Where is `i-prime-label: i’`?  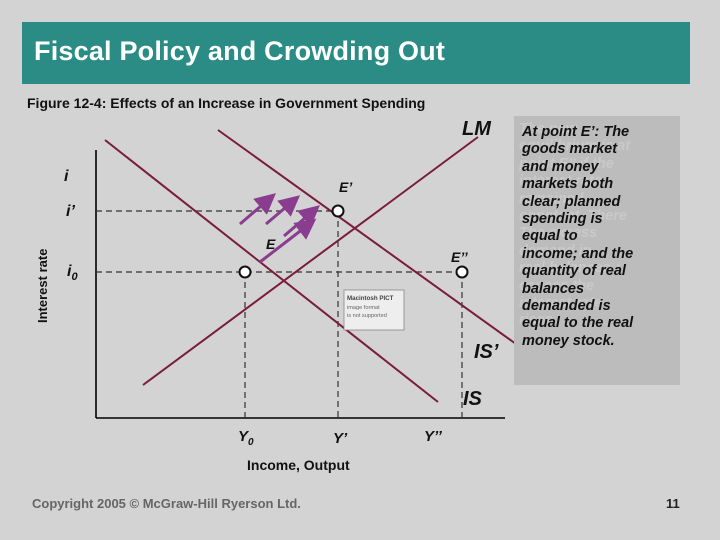
i-prime-label: i’ is located at coordinates (70, 211).